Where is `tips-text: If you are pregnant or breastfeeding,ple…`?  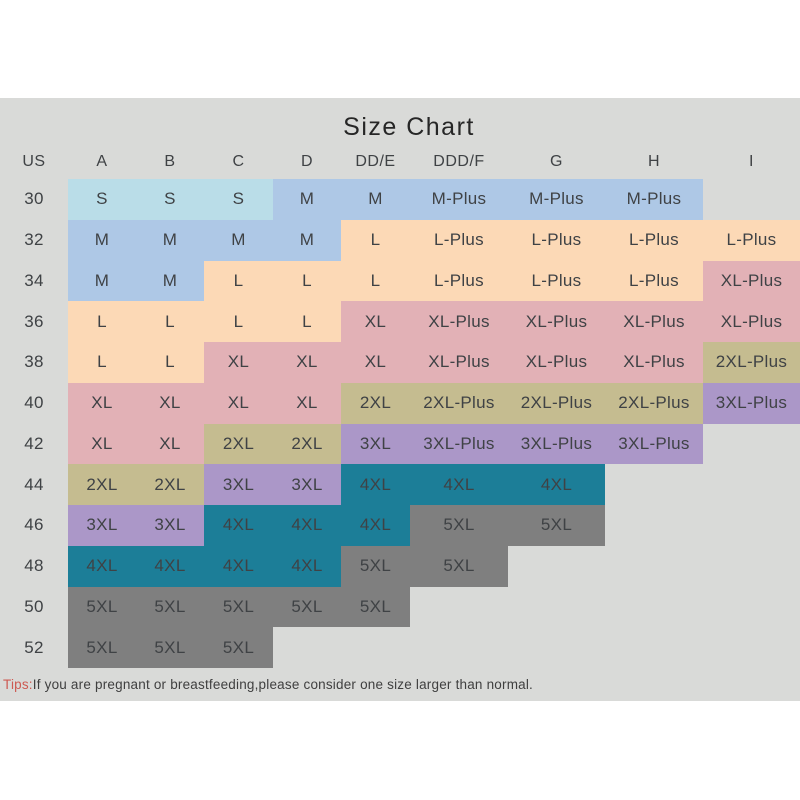 tips-text: If you are pregnant or breastfeeding,ple… is located at coordinates (283, 684).